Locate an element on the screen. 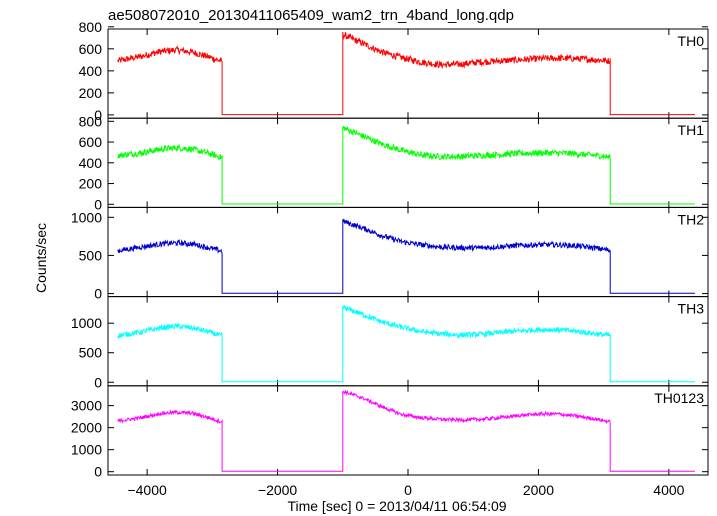 The width and height of the screenshot is (717, 516). y-tick-label: 3000 is located at coordinates (86, 406).